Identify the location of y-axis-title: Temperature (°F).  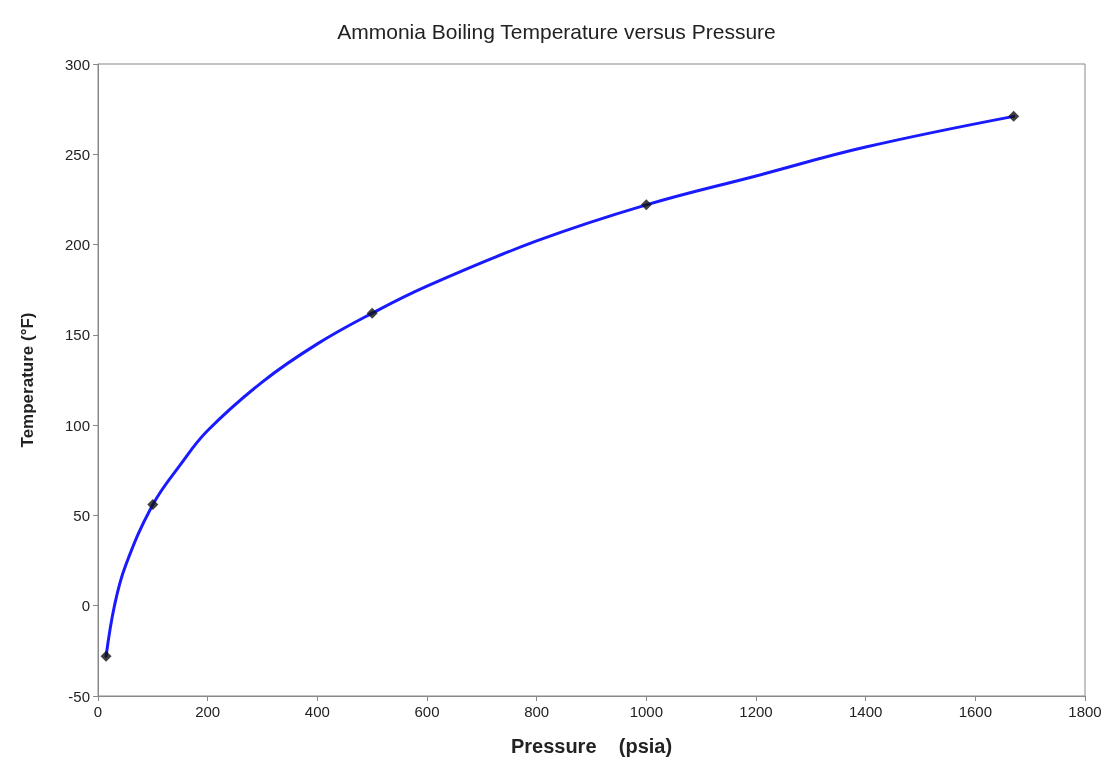
(27, 380).